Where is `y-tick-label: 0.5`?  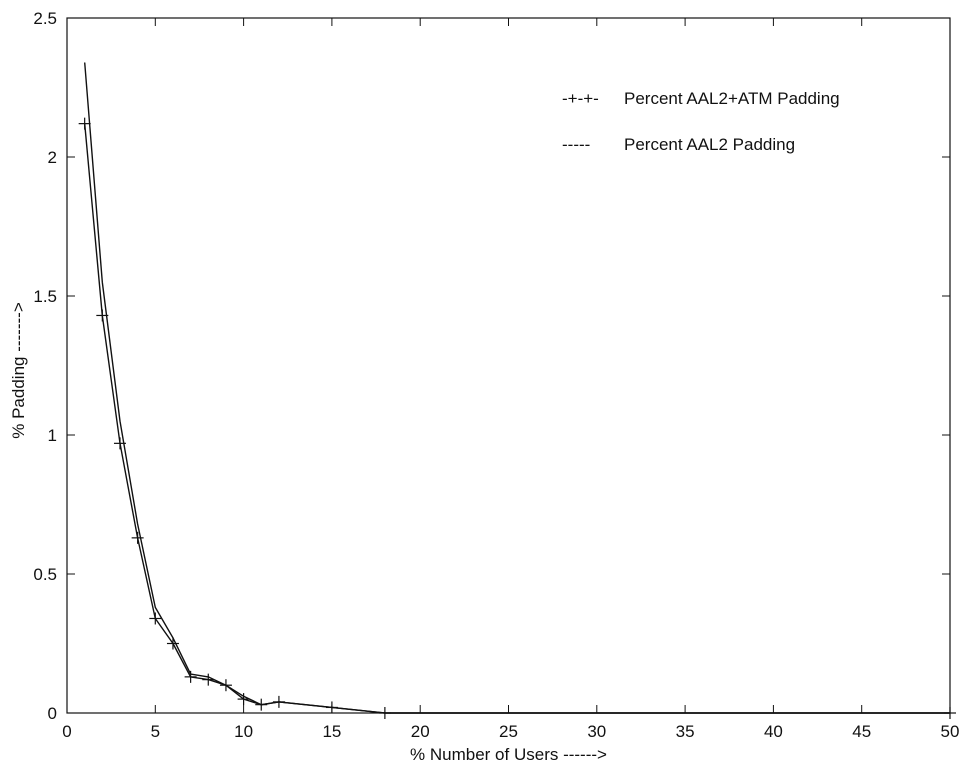 y-tick-label: 0.5 is located at coordinates (45, 574).